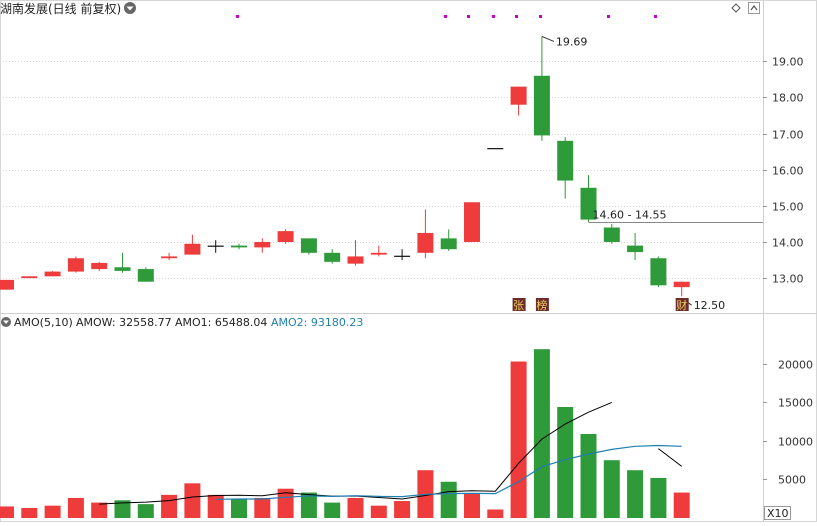 This screenshot has width=817, height=526. Describe the element at coordinates (630, 215) in the screenshot. I see `range-label: 14.60 - 14.55` at that location.